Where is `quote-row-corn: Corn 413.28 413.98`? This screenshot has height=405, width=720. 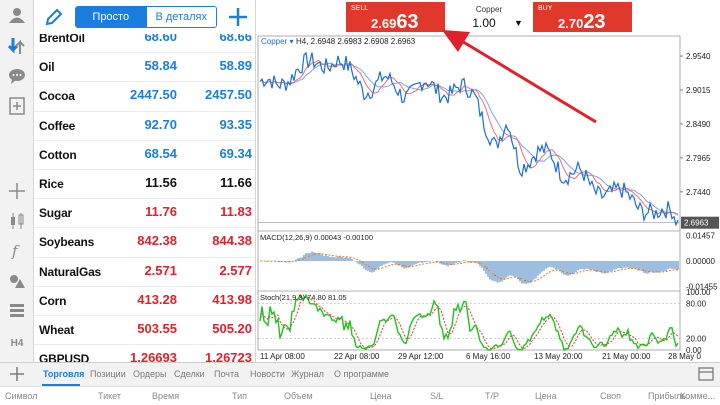 quote-row-corn: Corn 413.28 413.98 is located at coordinates (144, 301).